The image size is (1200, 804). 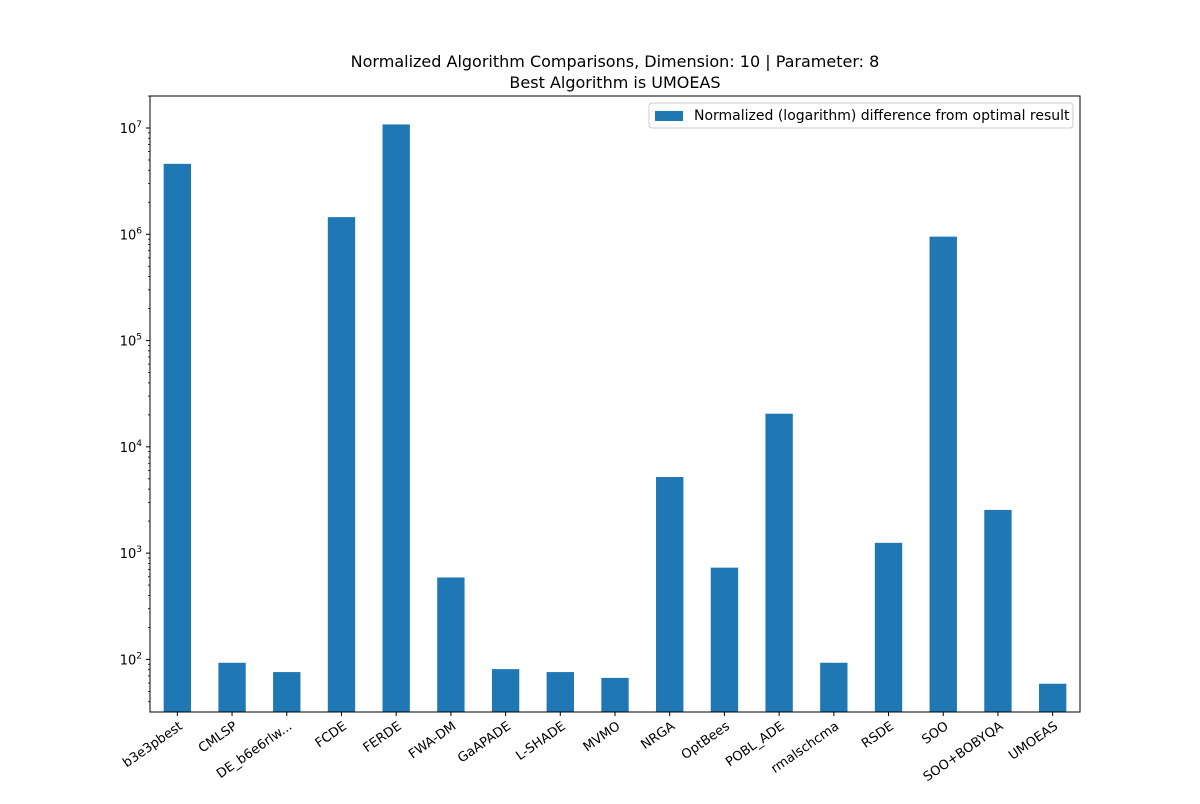 I want to click on y-tick-label: 10⁷, so click(x=131, y=128).